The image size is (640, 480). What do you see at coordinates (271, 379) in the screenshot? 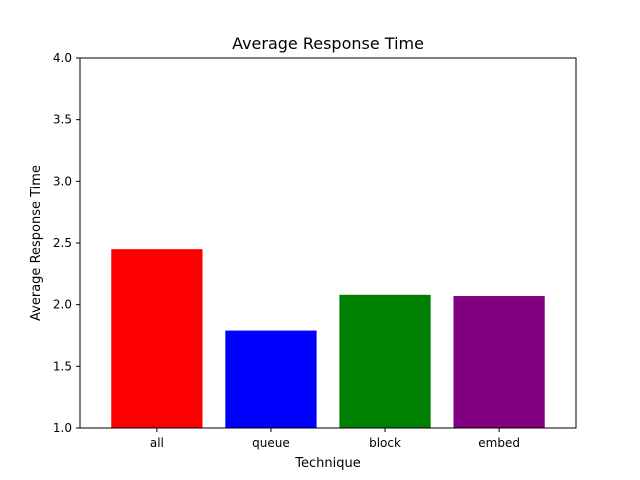
I see `bar-queue` at bounding box center [271, 379].